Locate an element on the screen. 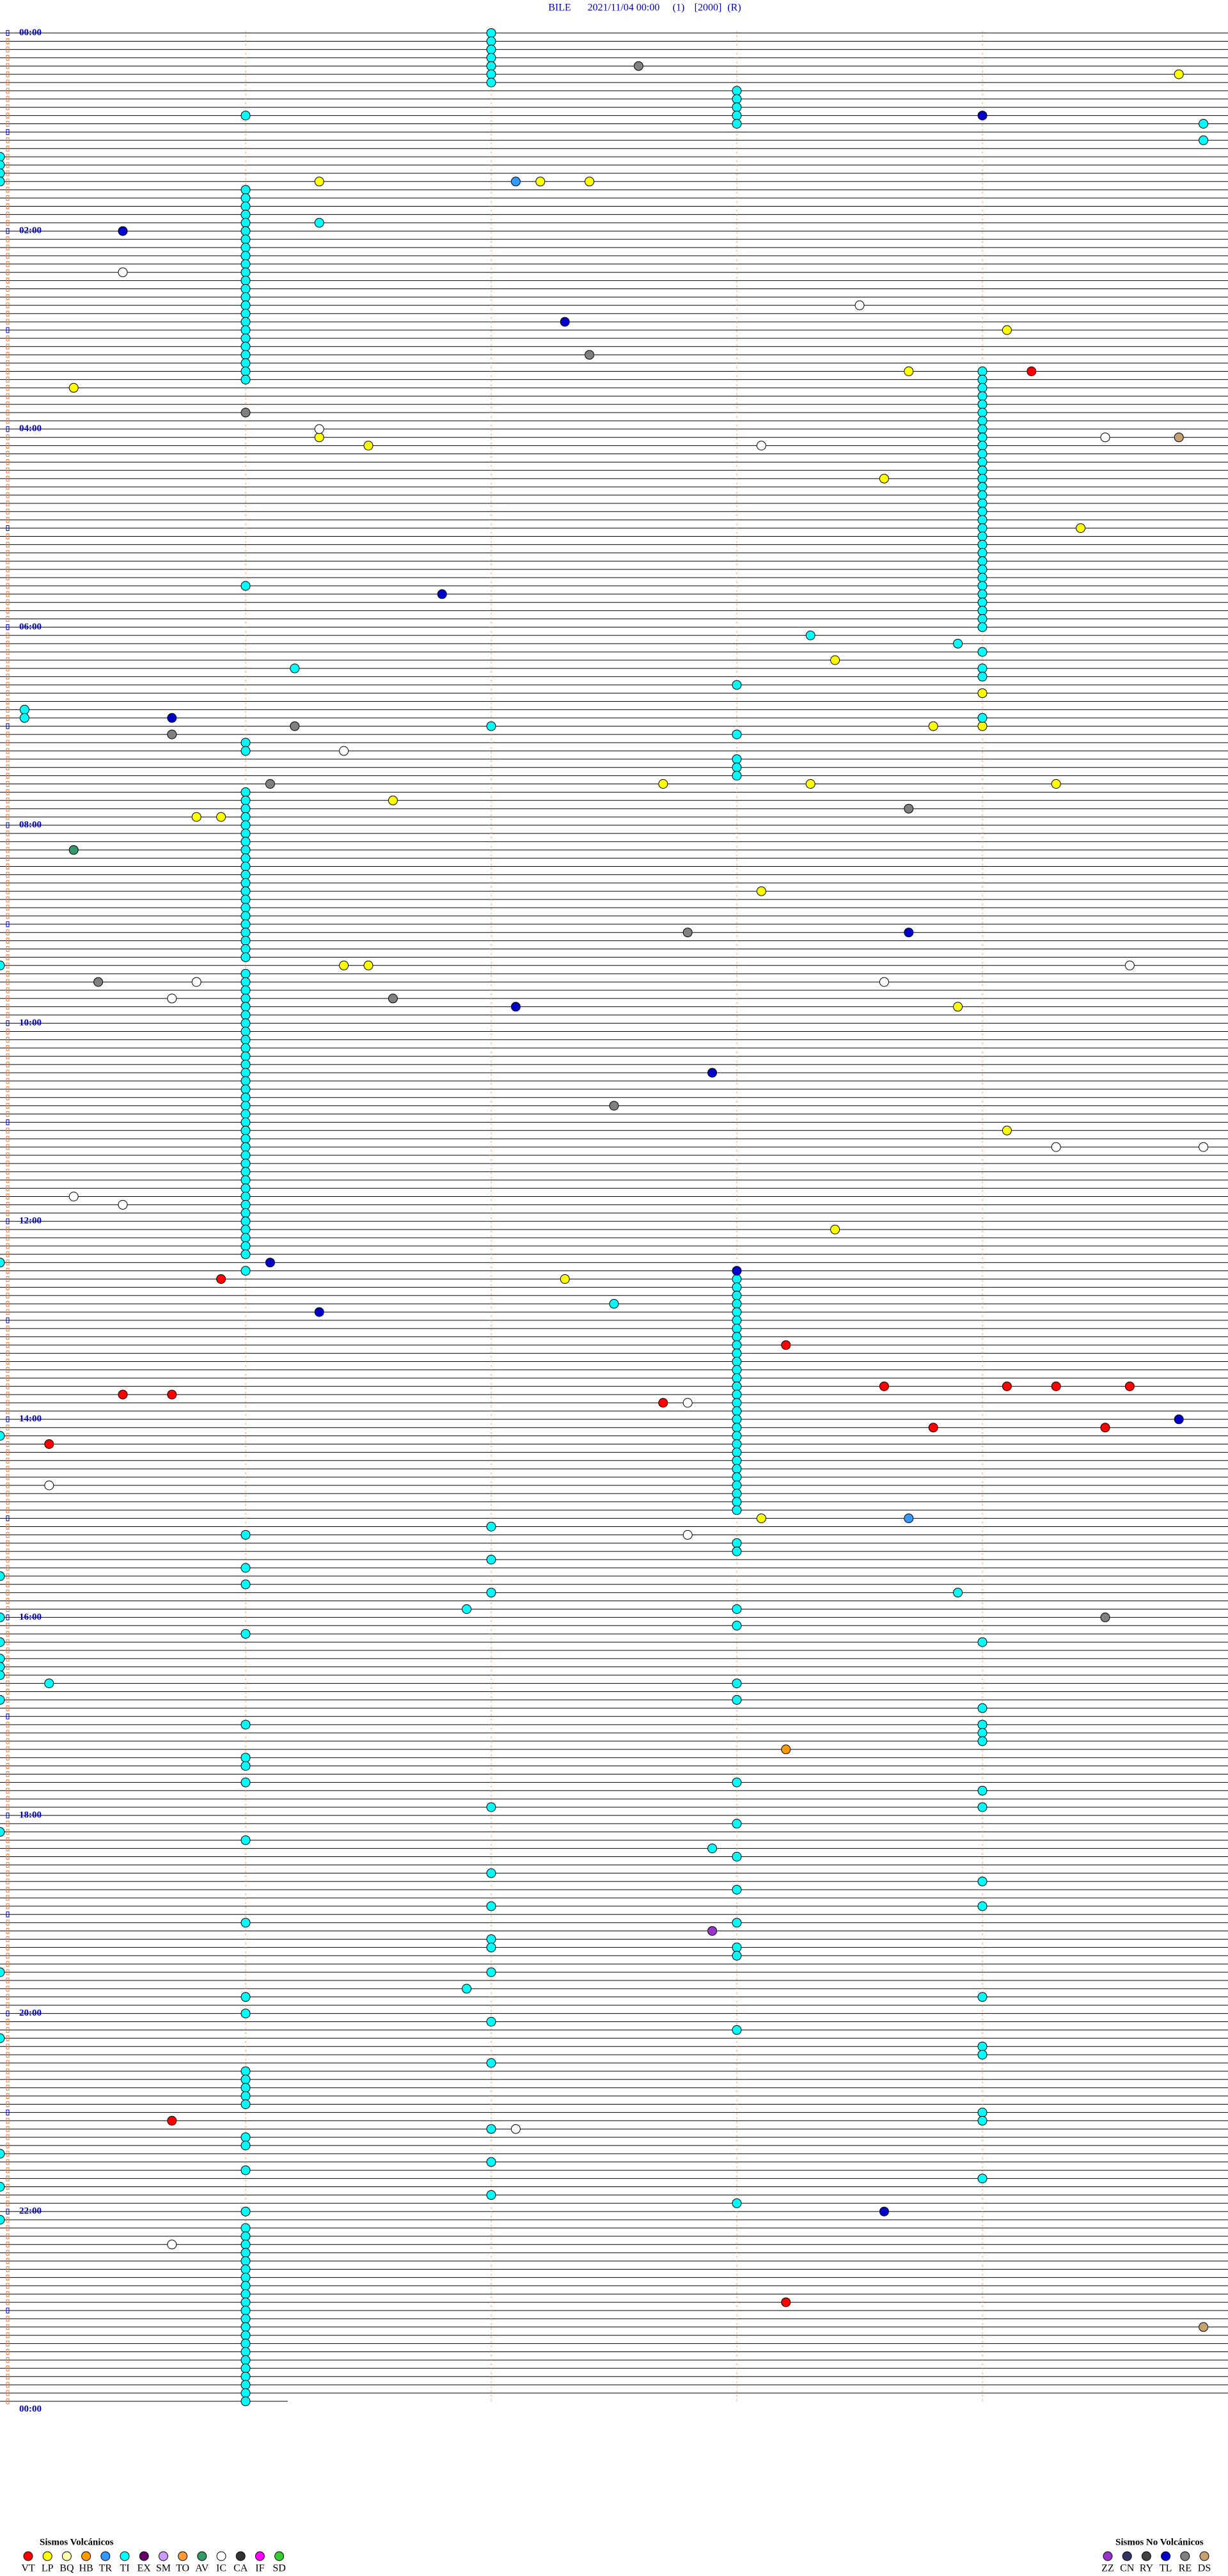 The image size is (1228, 2576). legend-label: TO is located at coordinates (182, 2568).